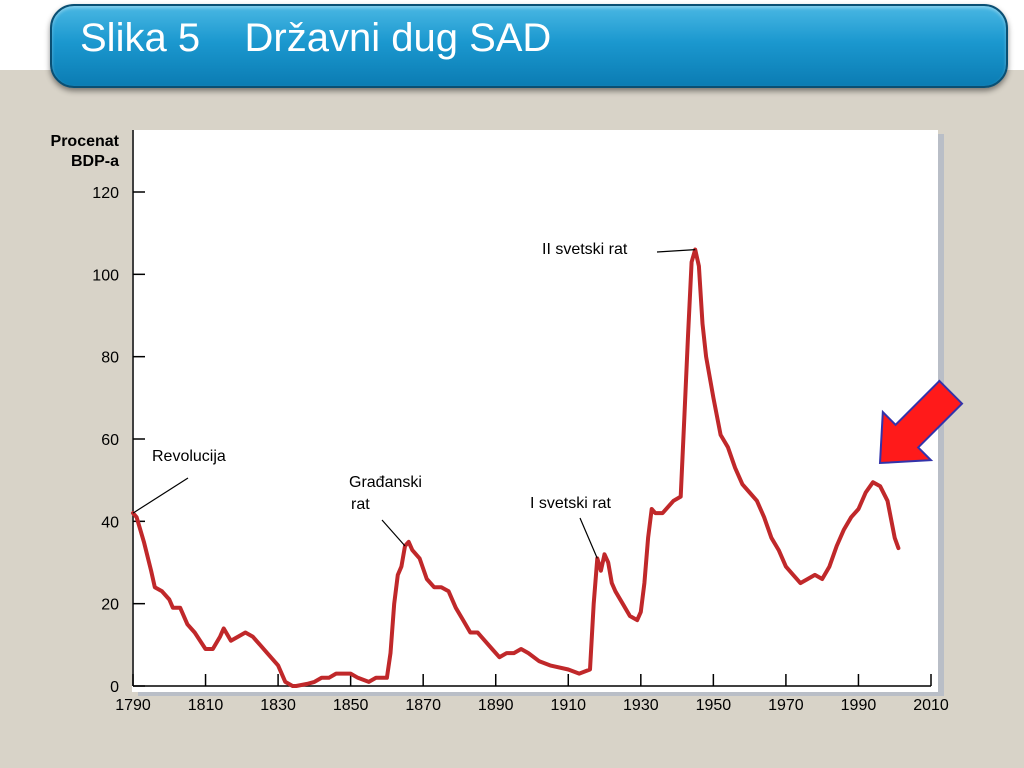  I want to click on x-tick-label: 1990, so click(859, 705).